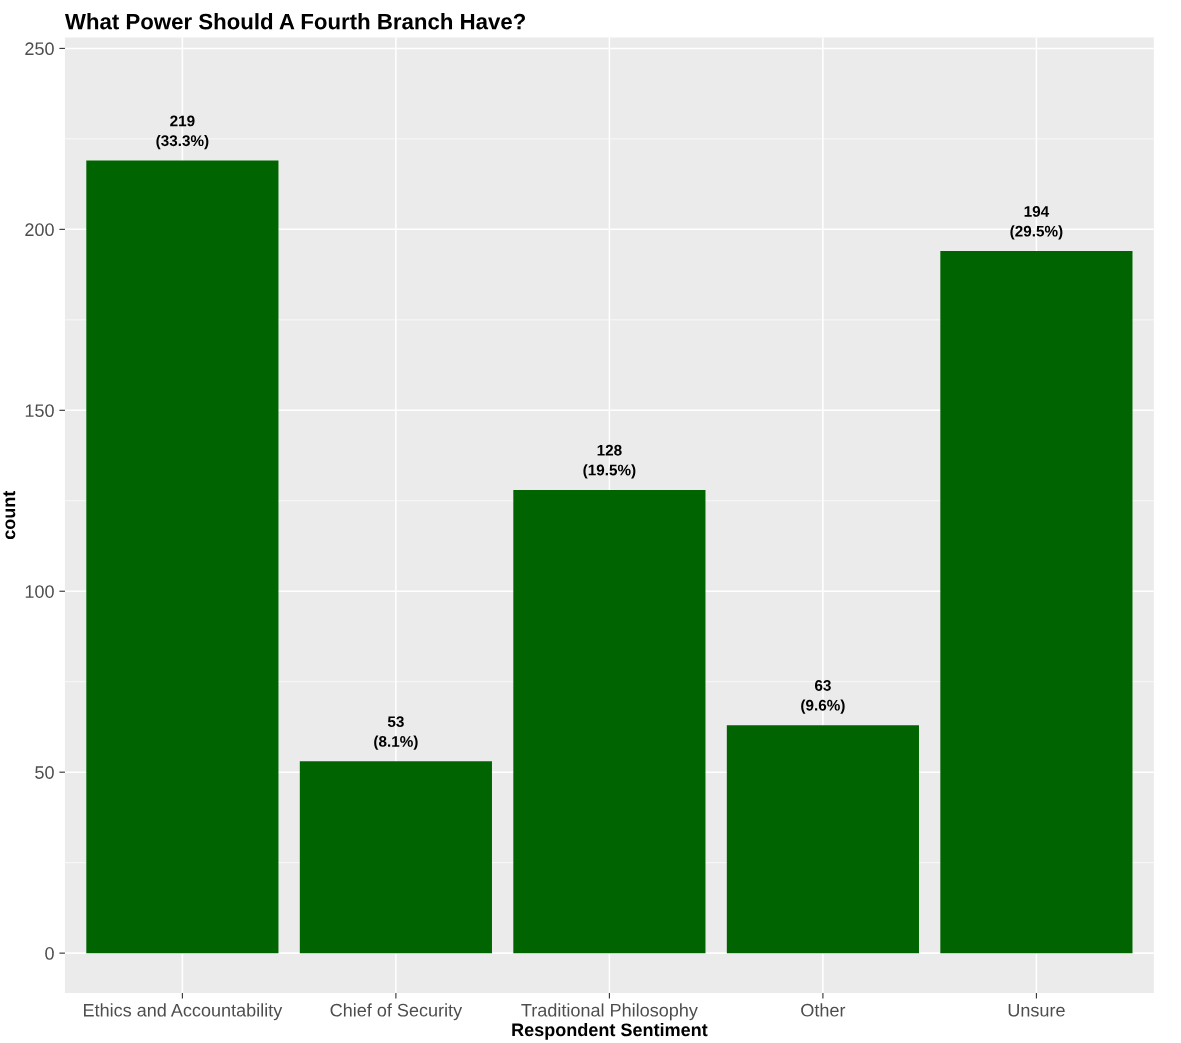  Describe the element at coordinates (182, 132) in the screenshot. I see `data-label: 219 (33.3%)` at that location.